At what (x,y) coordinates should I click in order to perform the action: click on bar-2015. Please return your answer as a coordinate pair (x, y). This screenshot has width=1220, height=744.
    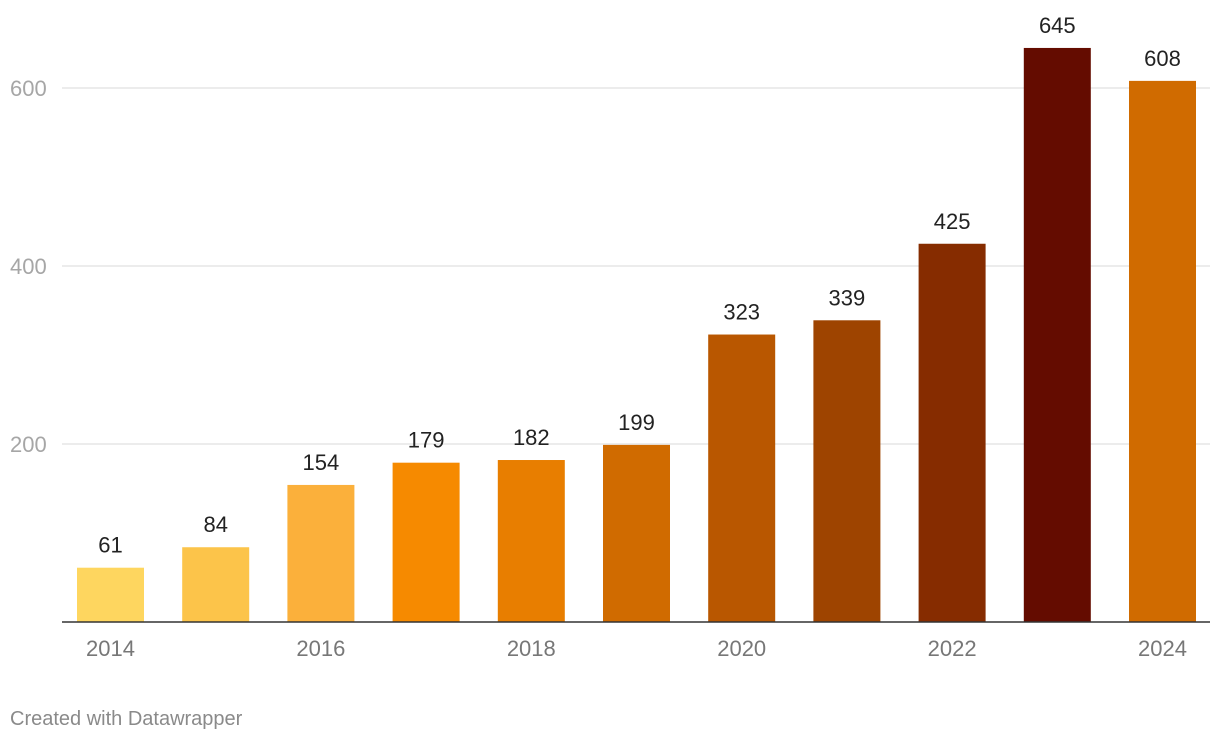
    Looking at the image, I should click on (216, 584).